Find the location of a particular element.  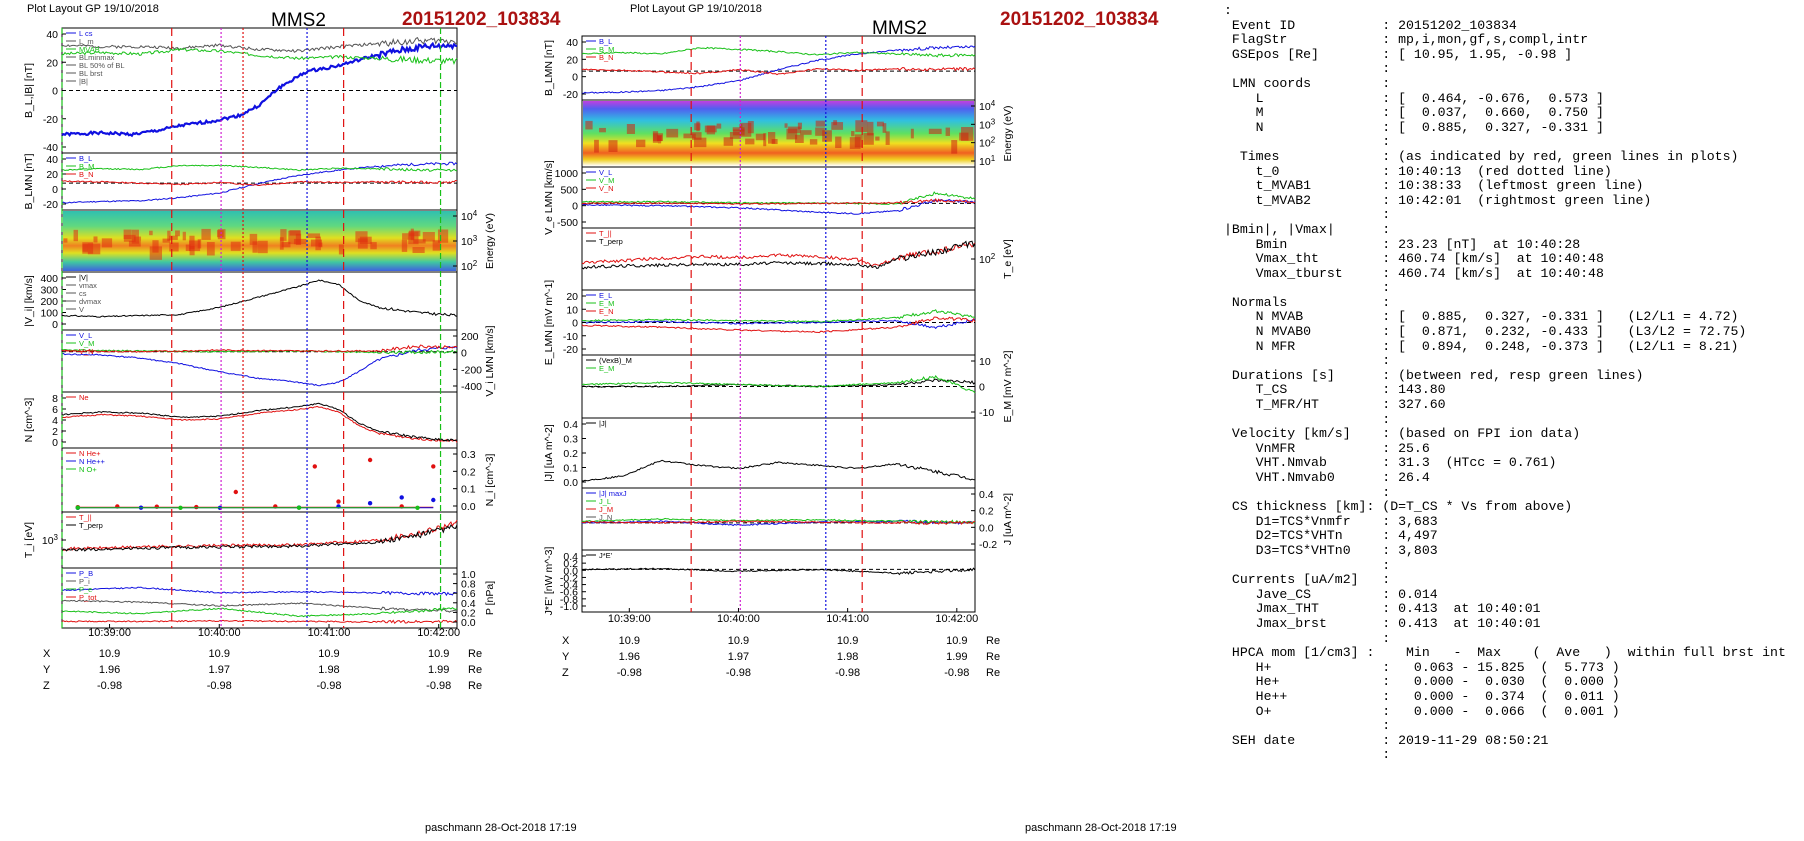

info-line: Vmax_tht : 460.74 [km/s] at 10:40:48 is located at coordinates (1414, 259).